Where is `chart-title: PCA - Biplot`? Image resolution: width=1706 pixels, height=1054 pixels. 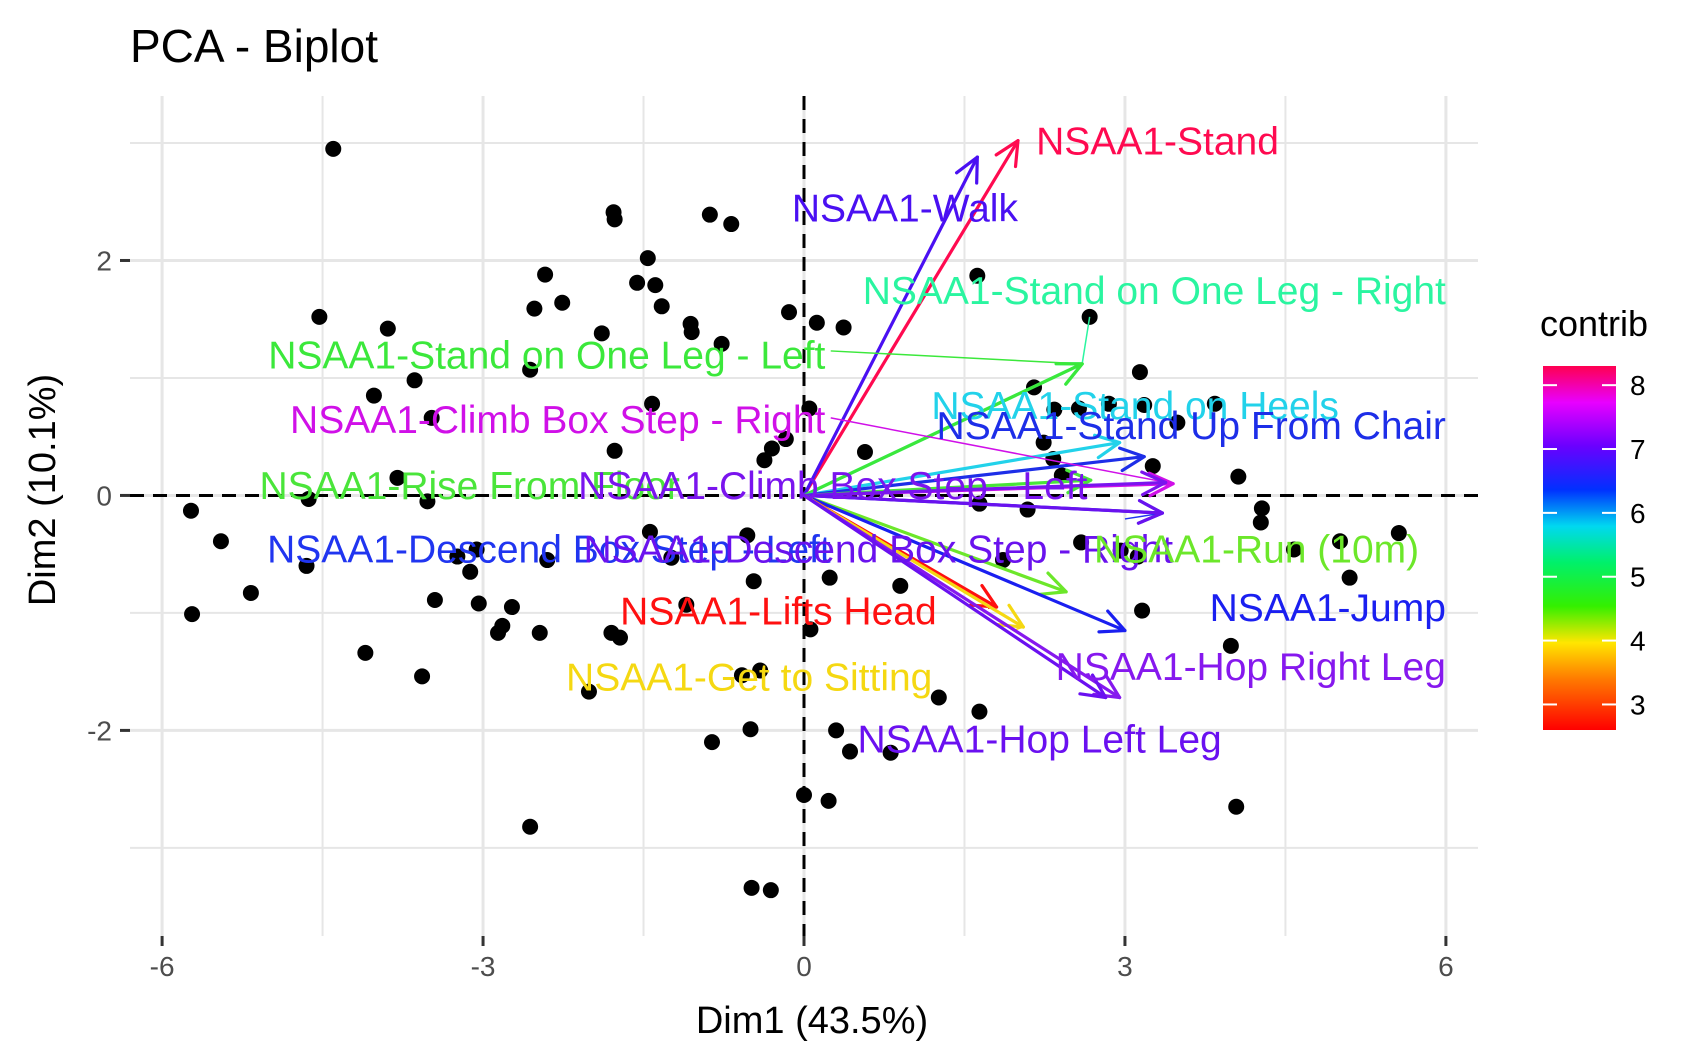 chart-title: PCA - Biplot is located at coordinates (254, 46).